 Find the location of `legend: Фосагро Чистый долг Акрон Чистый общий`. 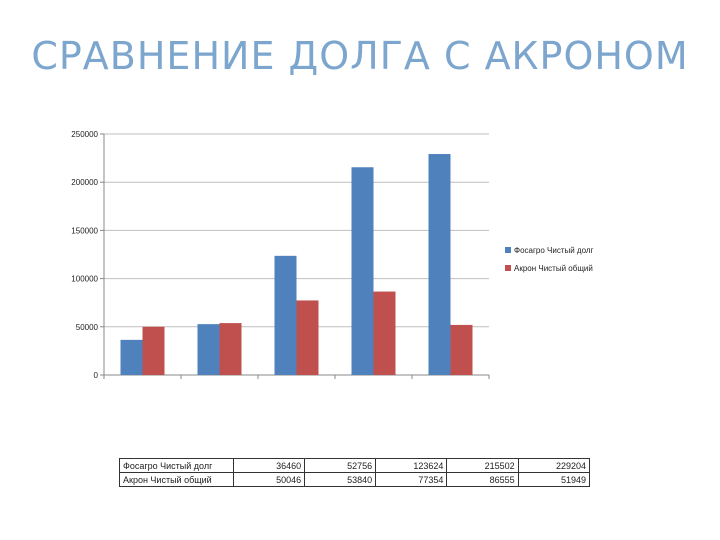

legend: Фосагро Чистый долг Акрон Чистый общий is located at coordinates (549, 259).